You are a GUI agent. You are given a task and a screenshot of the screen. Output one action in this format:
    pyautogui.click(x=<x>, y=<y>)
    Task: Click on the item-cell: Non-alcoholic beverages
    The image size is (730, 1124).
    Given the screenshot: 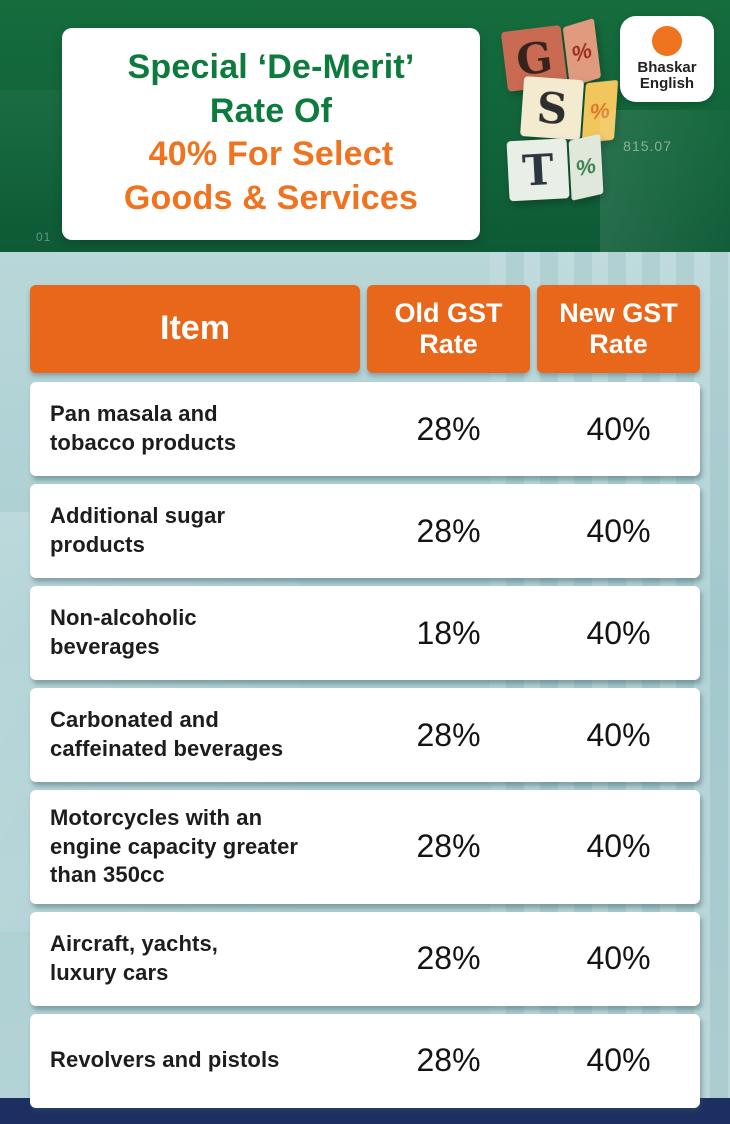 What is the action you would take?
    pyautogui.click(x=123, y=632)
    